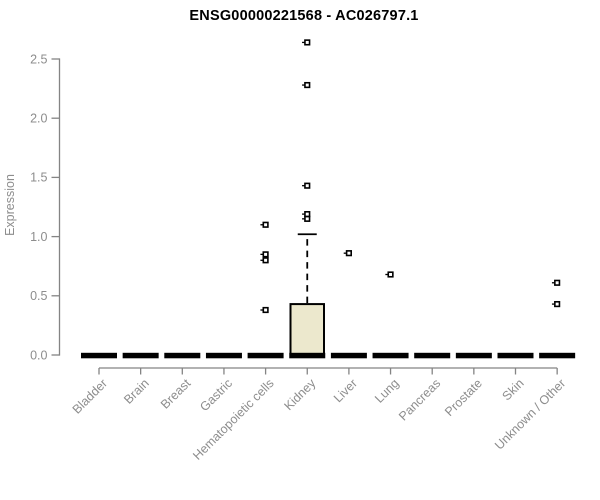 The image size is (600, 500). Describe the element at coordinates (90, 396) in the screenshot. I see `x-tick-label: Bladder` at that location.